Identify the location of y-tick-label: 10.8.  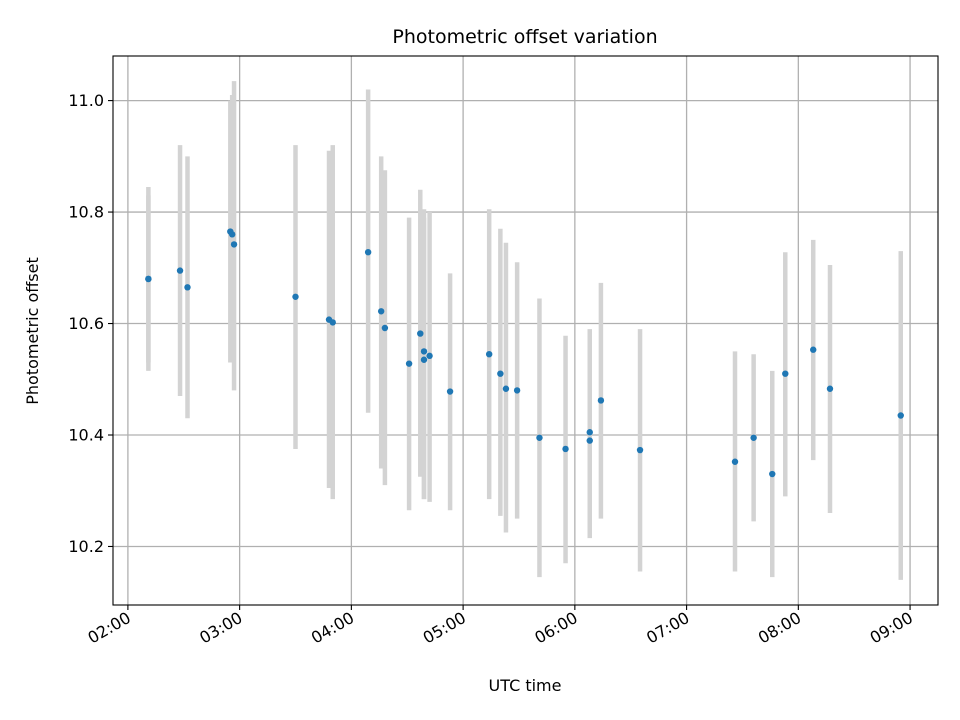
(86, 212).